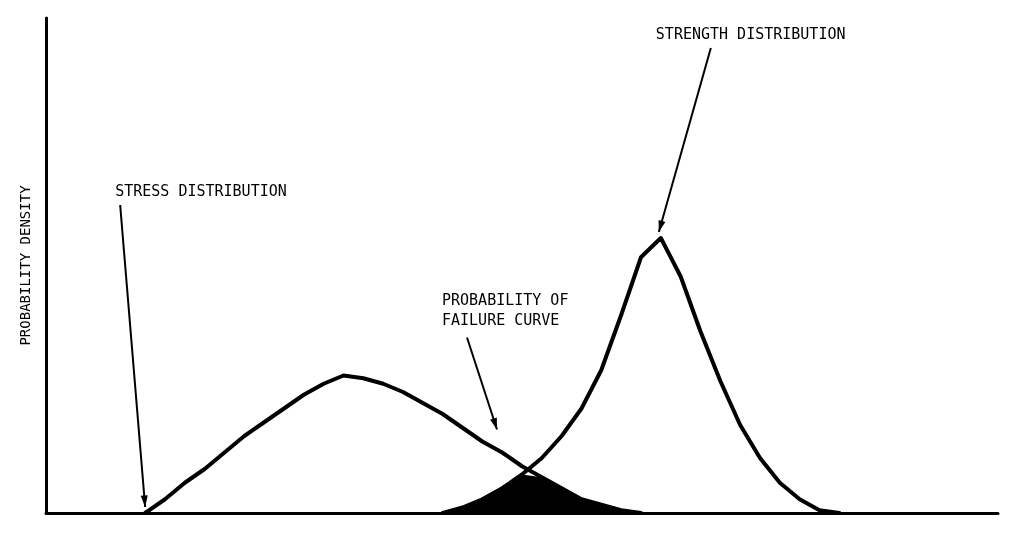 The image size is (1017, 543). I want to click on text: STRESS DISTRIBUTION, so click(201, 190).